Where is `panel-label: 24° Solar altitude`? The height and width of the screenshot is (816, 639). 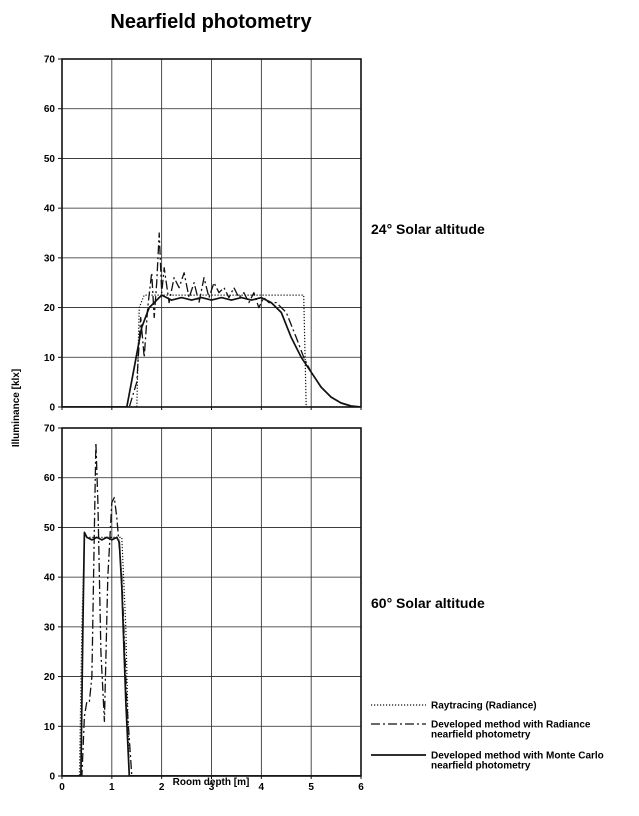
panel-label: 24° Solar altitude is located at coordinates (428, 229).